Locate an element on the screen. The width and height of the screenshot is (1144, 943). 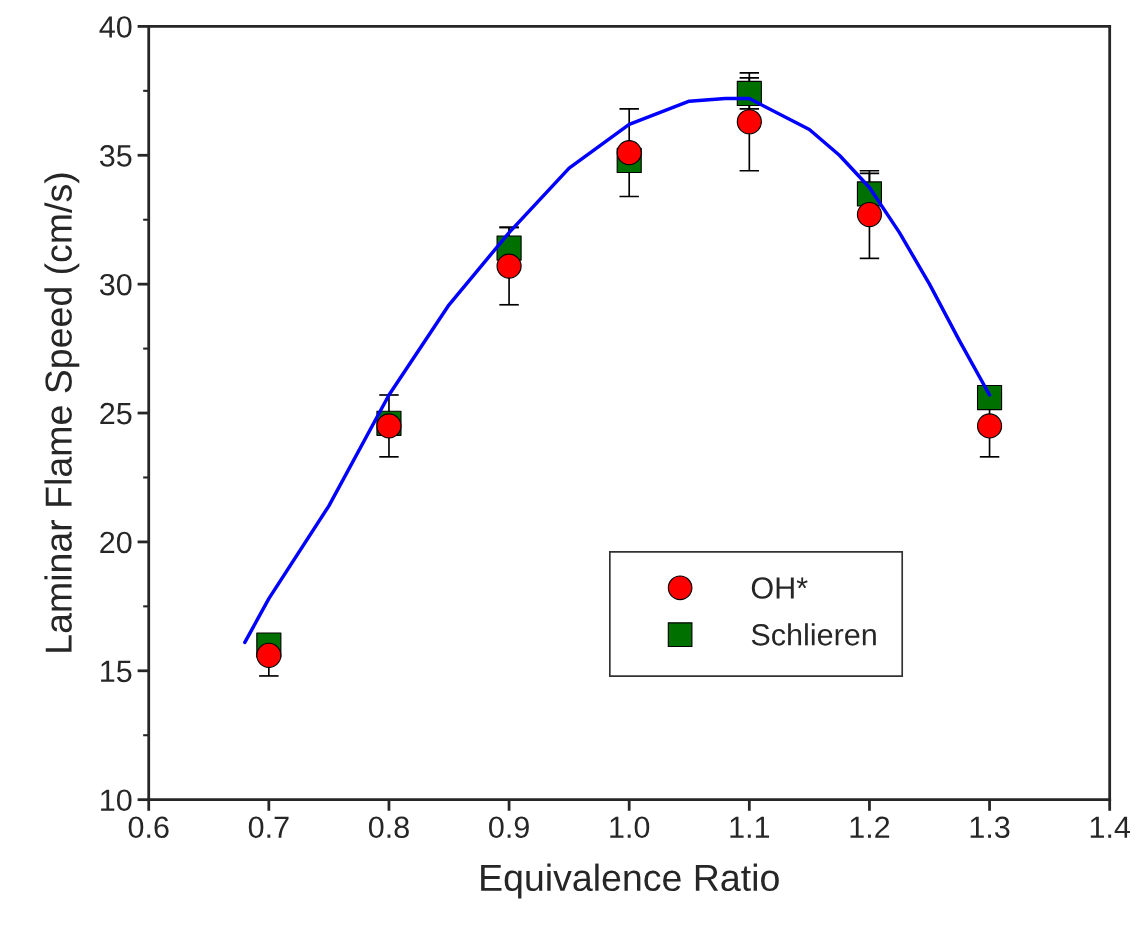
x-tick-label: 1.2 is located at coordinates (870, 827).